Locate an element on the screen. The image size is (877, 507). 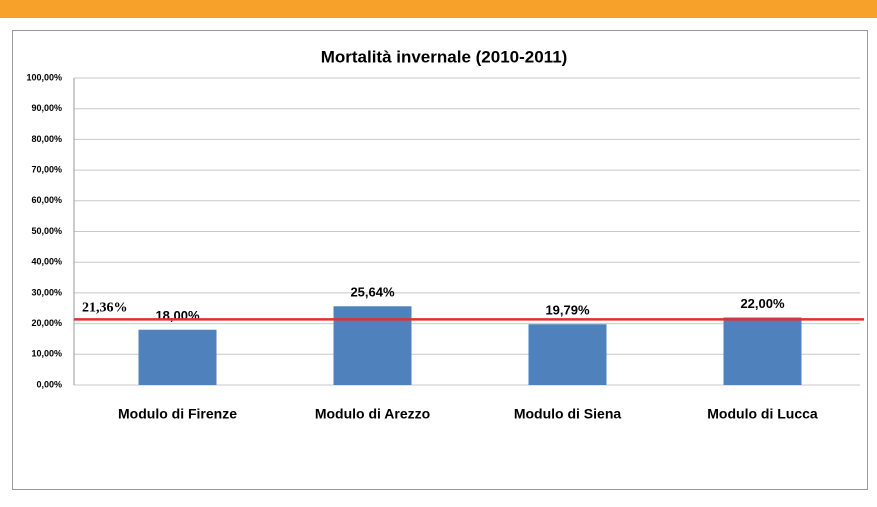
x-tick-label: Modulo di Lucca is located at coordinates (762, 414).